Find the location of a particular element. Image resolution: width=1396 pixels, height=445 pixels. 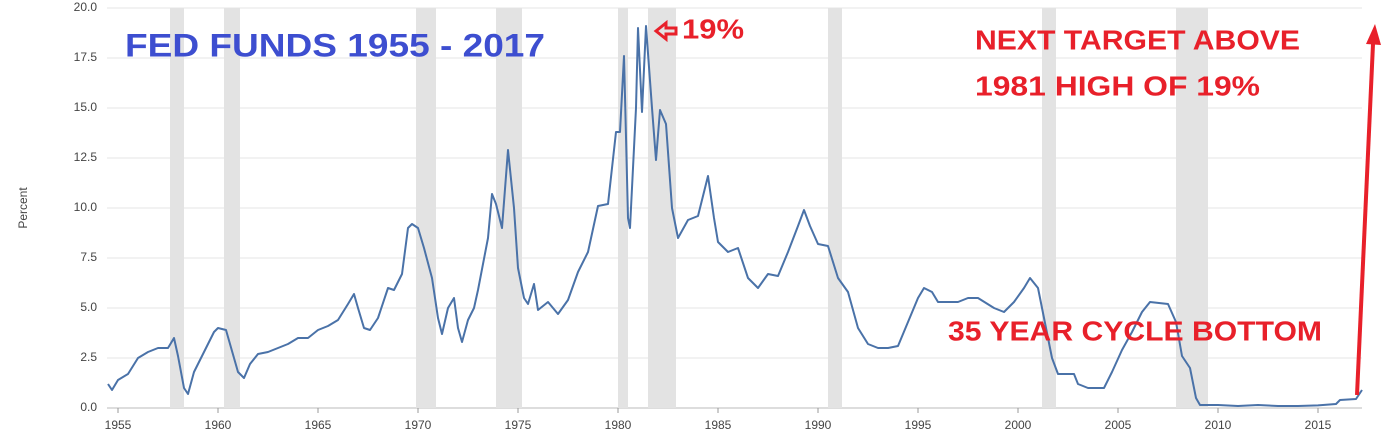

y-tick-label: 0.0 is located at coordinates (88, 407).